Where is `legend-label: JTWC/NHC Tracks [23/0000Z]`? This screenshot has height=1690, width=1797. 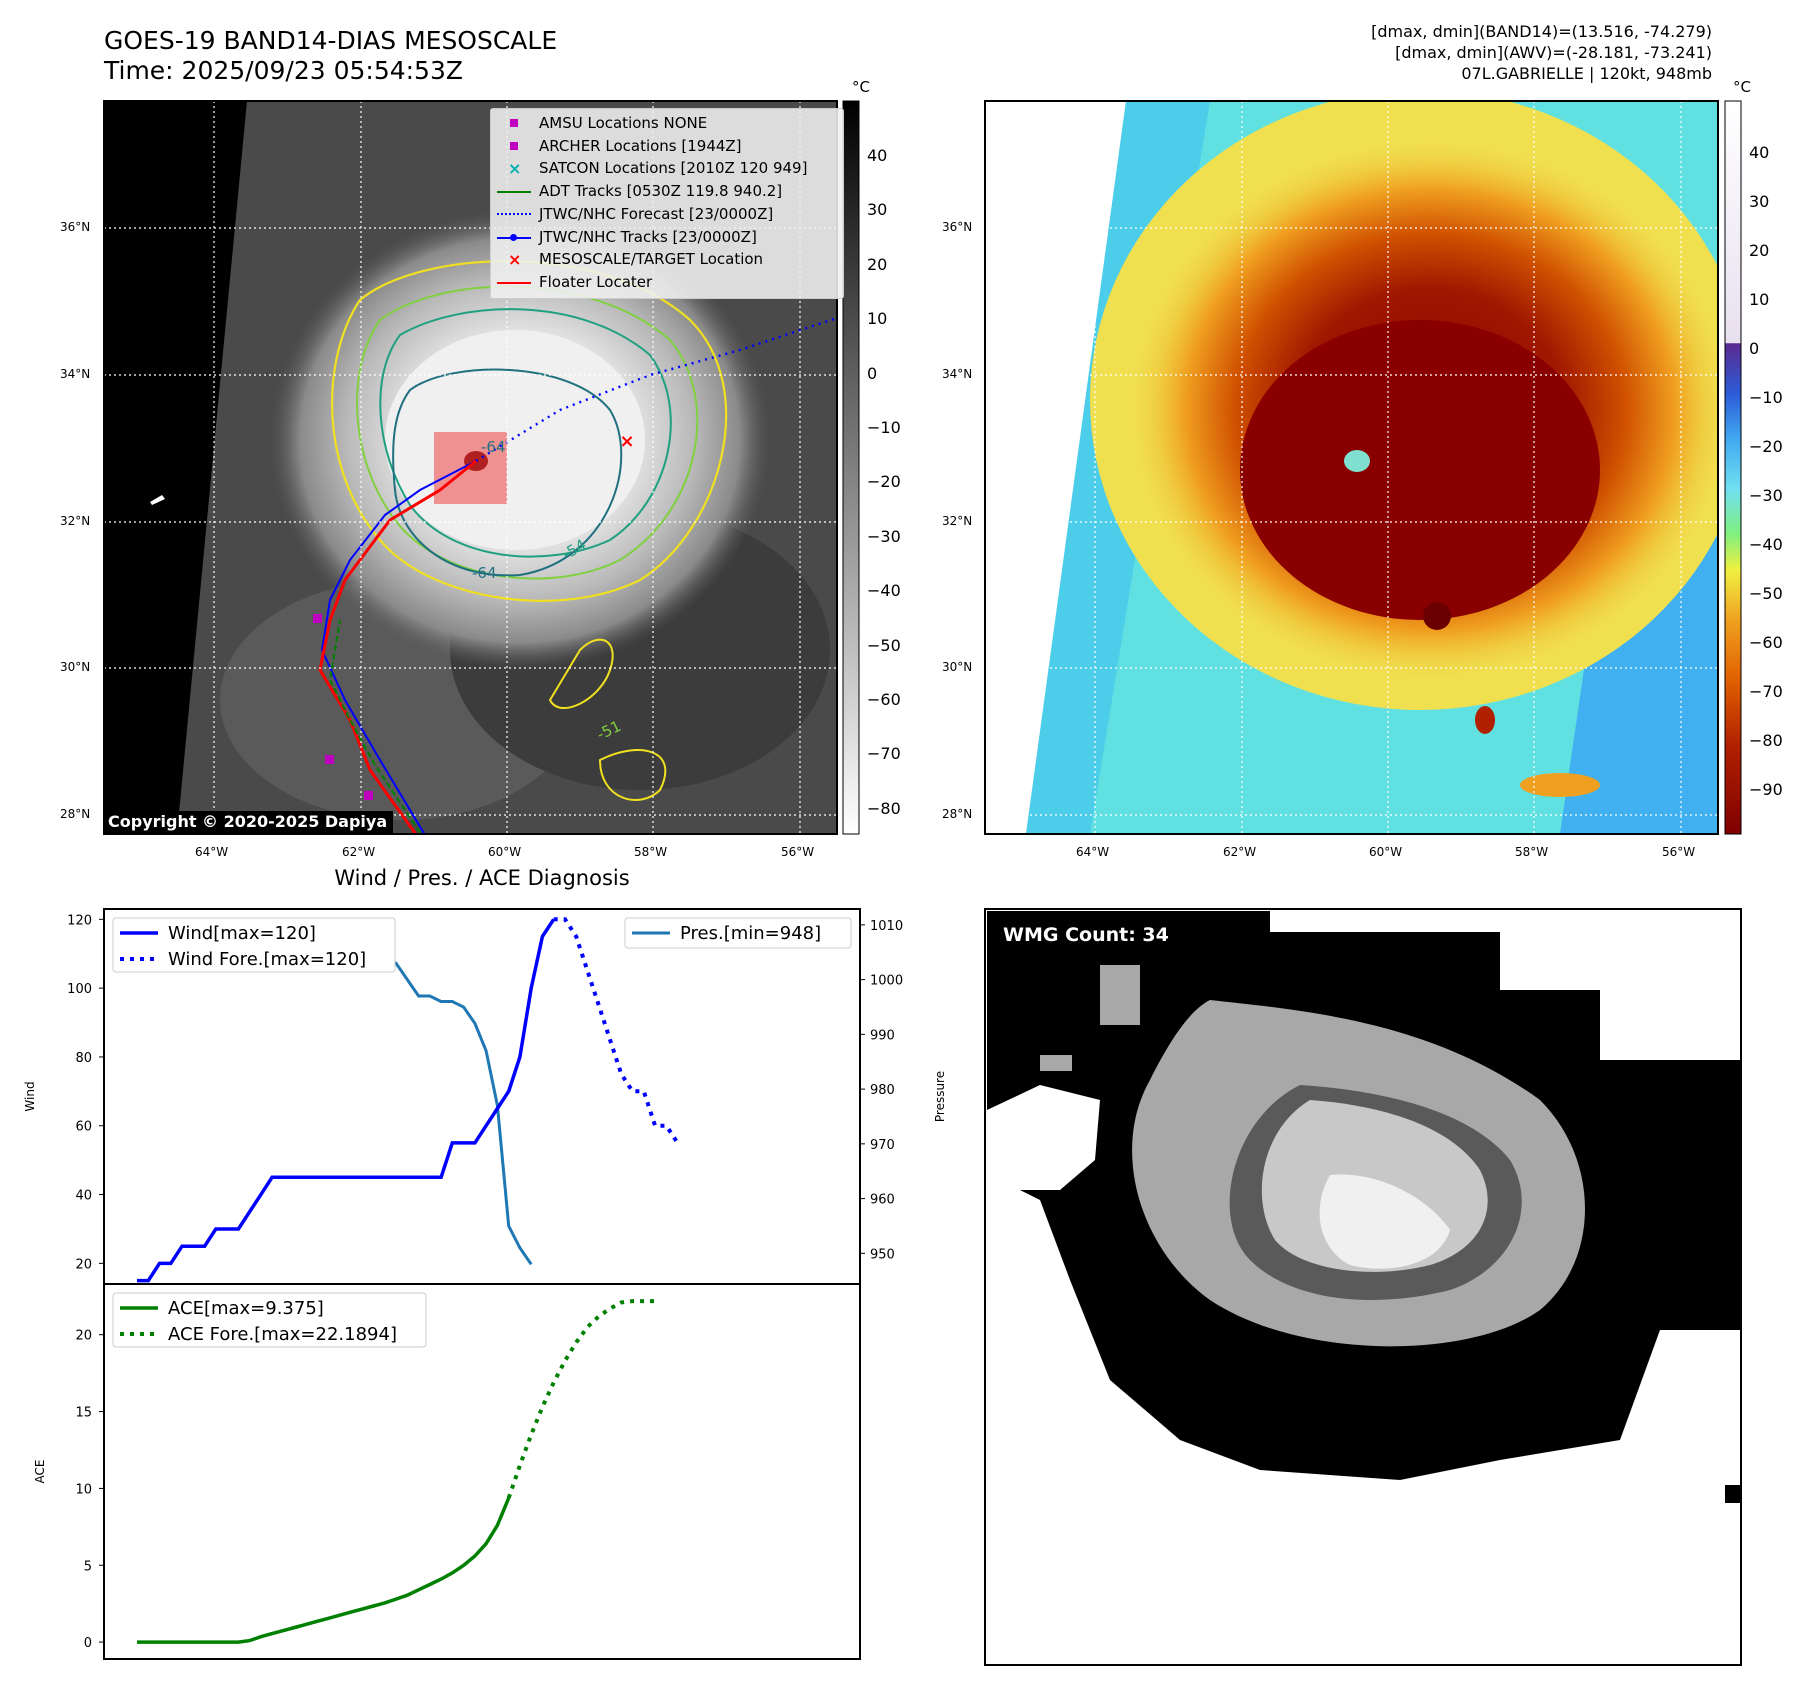 legend-label: JTWC/NHC Tracks [23/0000Z] is located at coordinates (648, 236).